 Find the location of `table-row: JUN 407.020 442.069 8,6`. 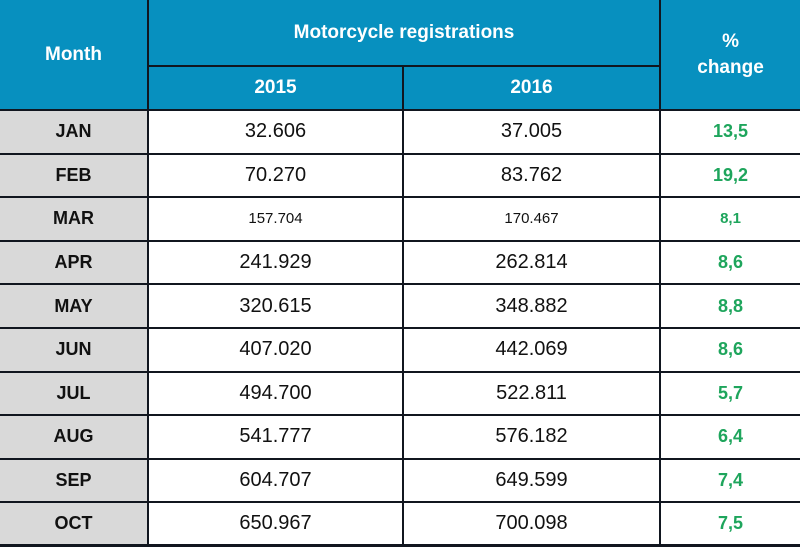

table-row: JUN 407.020 442.069 8,6 is located at coordinates (400, 349).